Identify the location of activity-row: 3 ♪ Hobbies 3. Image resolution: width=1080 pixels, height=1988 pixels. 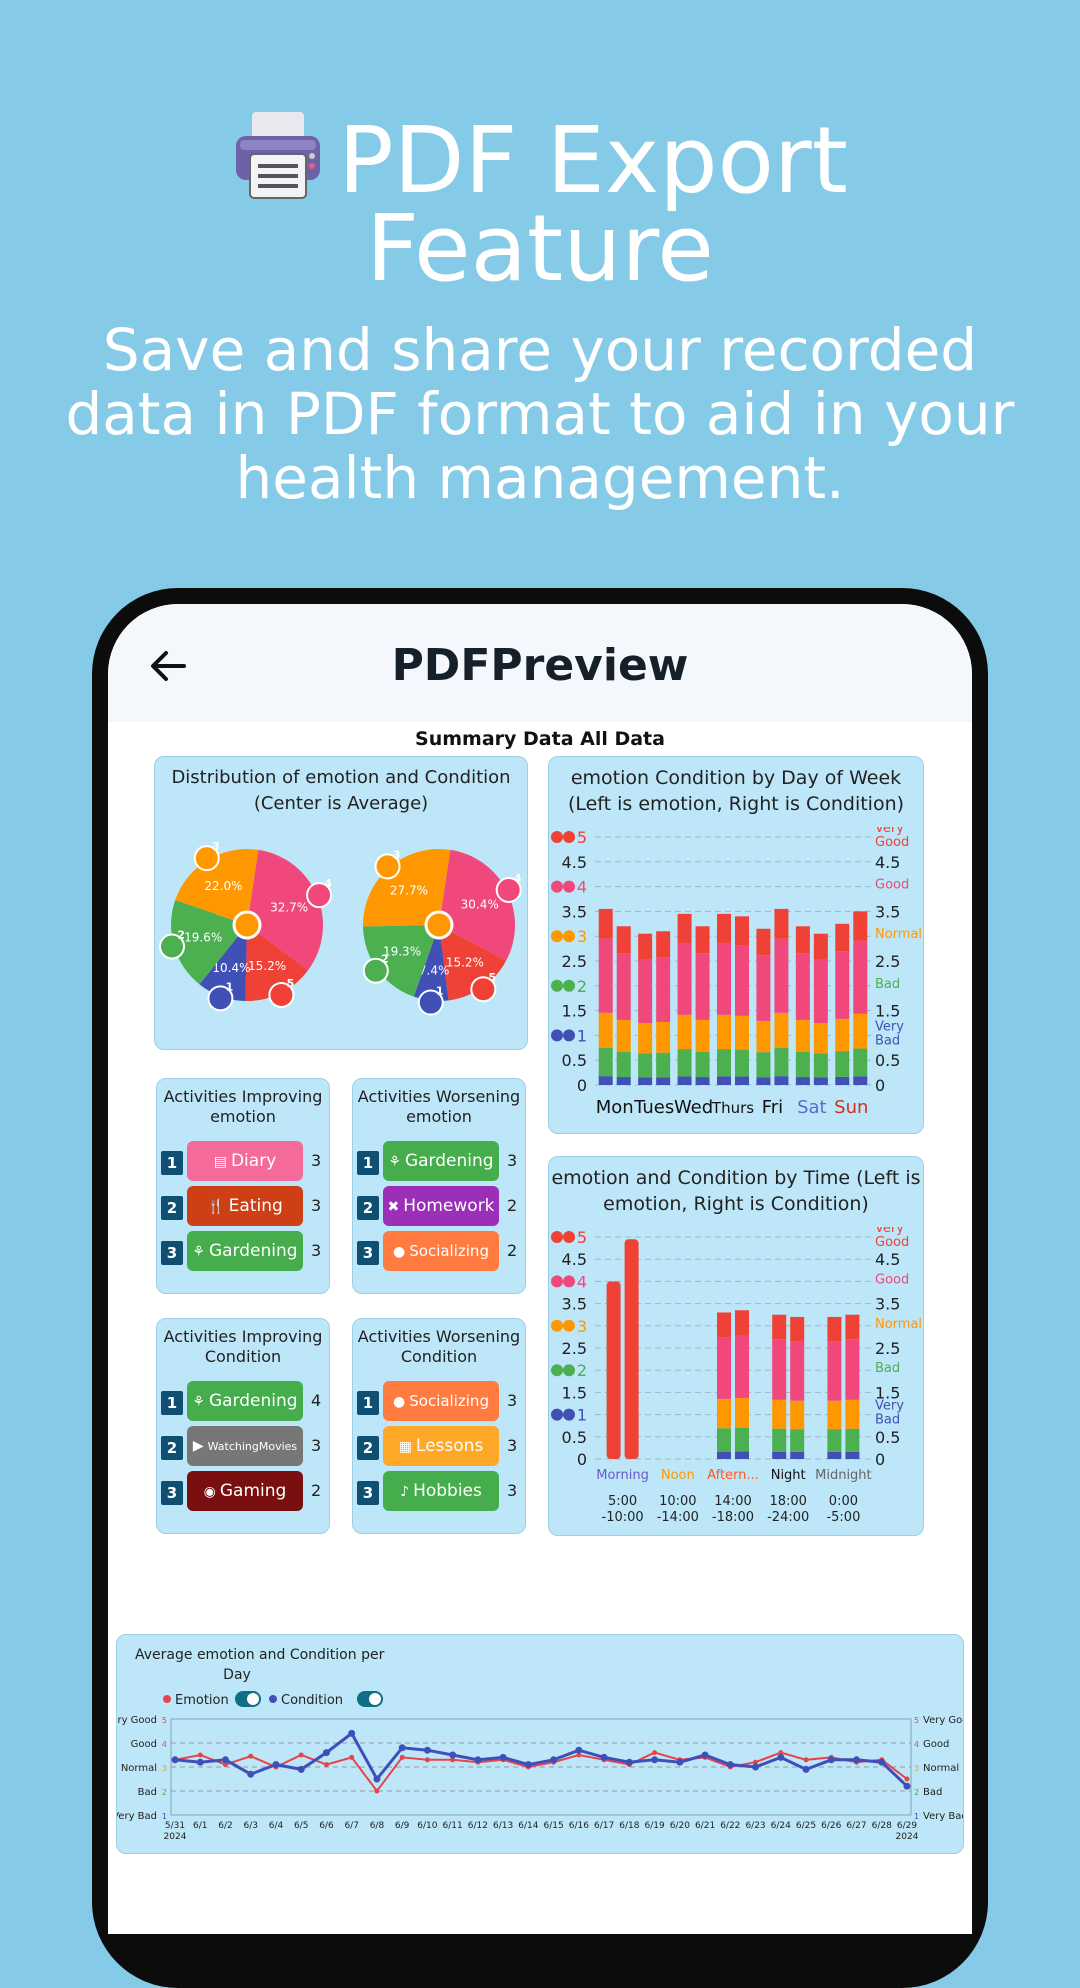
(440, 1491).